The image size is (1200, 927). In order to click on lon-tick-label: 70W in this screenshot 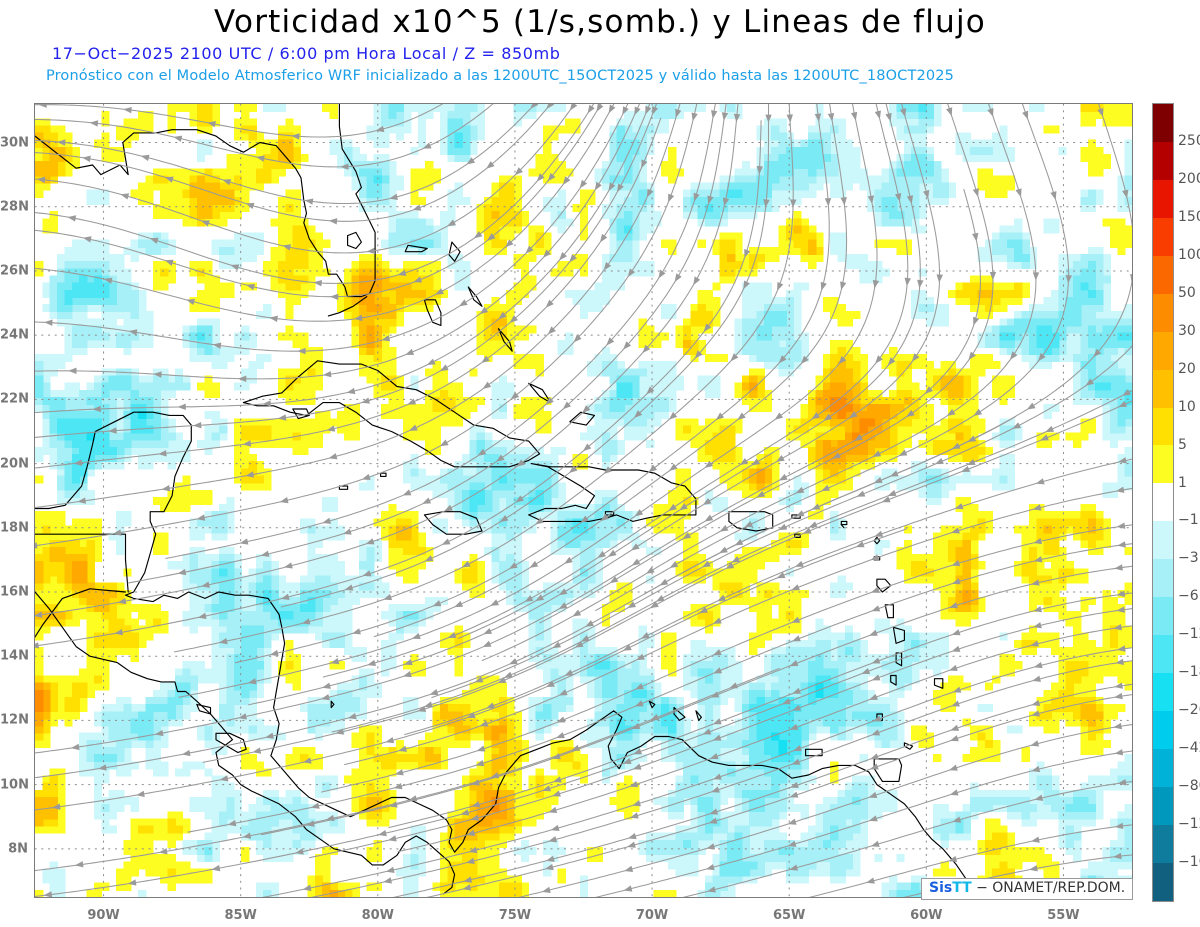, I will do `click(652, 915)`.